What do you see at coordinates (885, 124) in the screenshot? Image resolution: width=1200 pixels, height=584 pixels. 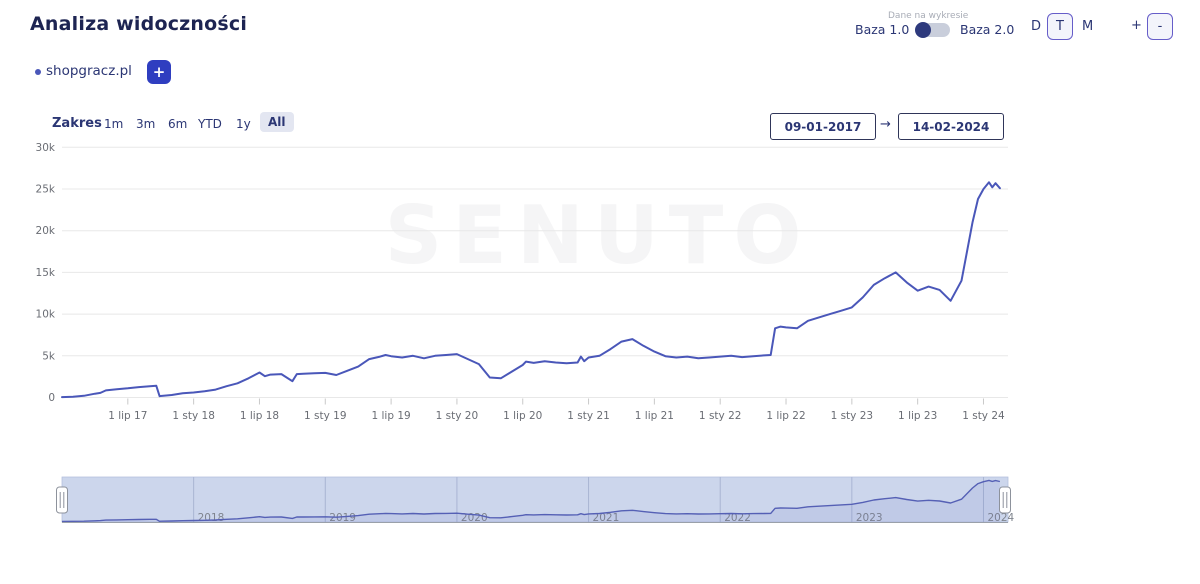 I see `date-range-arrow-icon: →` at bounding box center [885, 124].